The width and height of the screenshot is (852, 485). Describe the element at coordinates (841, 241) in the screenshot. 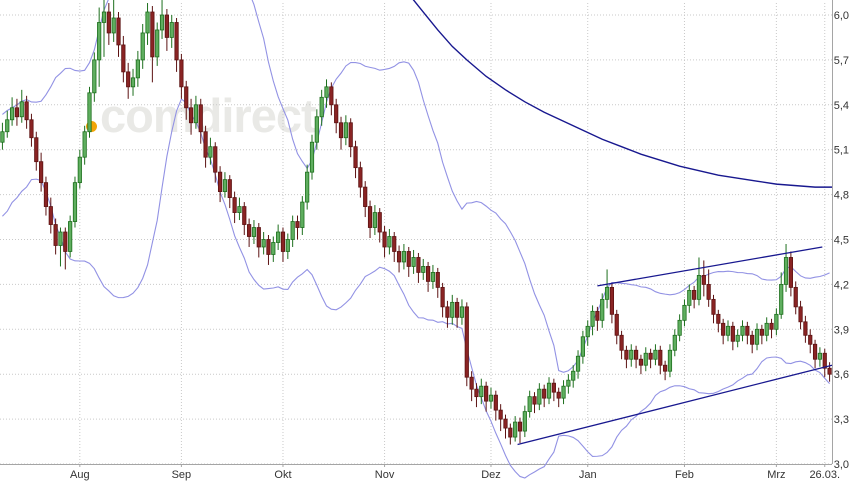

I see `price-axis-label: 4,5` at that location.